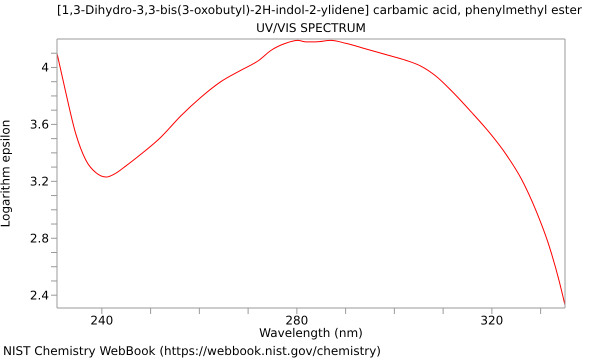 This screenshot has height=360, width=600. Describe the element at coordinates (39, 295) in the screenshot. I see `y-tick-label: 2.4` at that location.